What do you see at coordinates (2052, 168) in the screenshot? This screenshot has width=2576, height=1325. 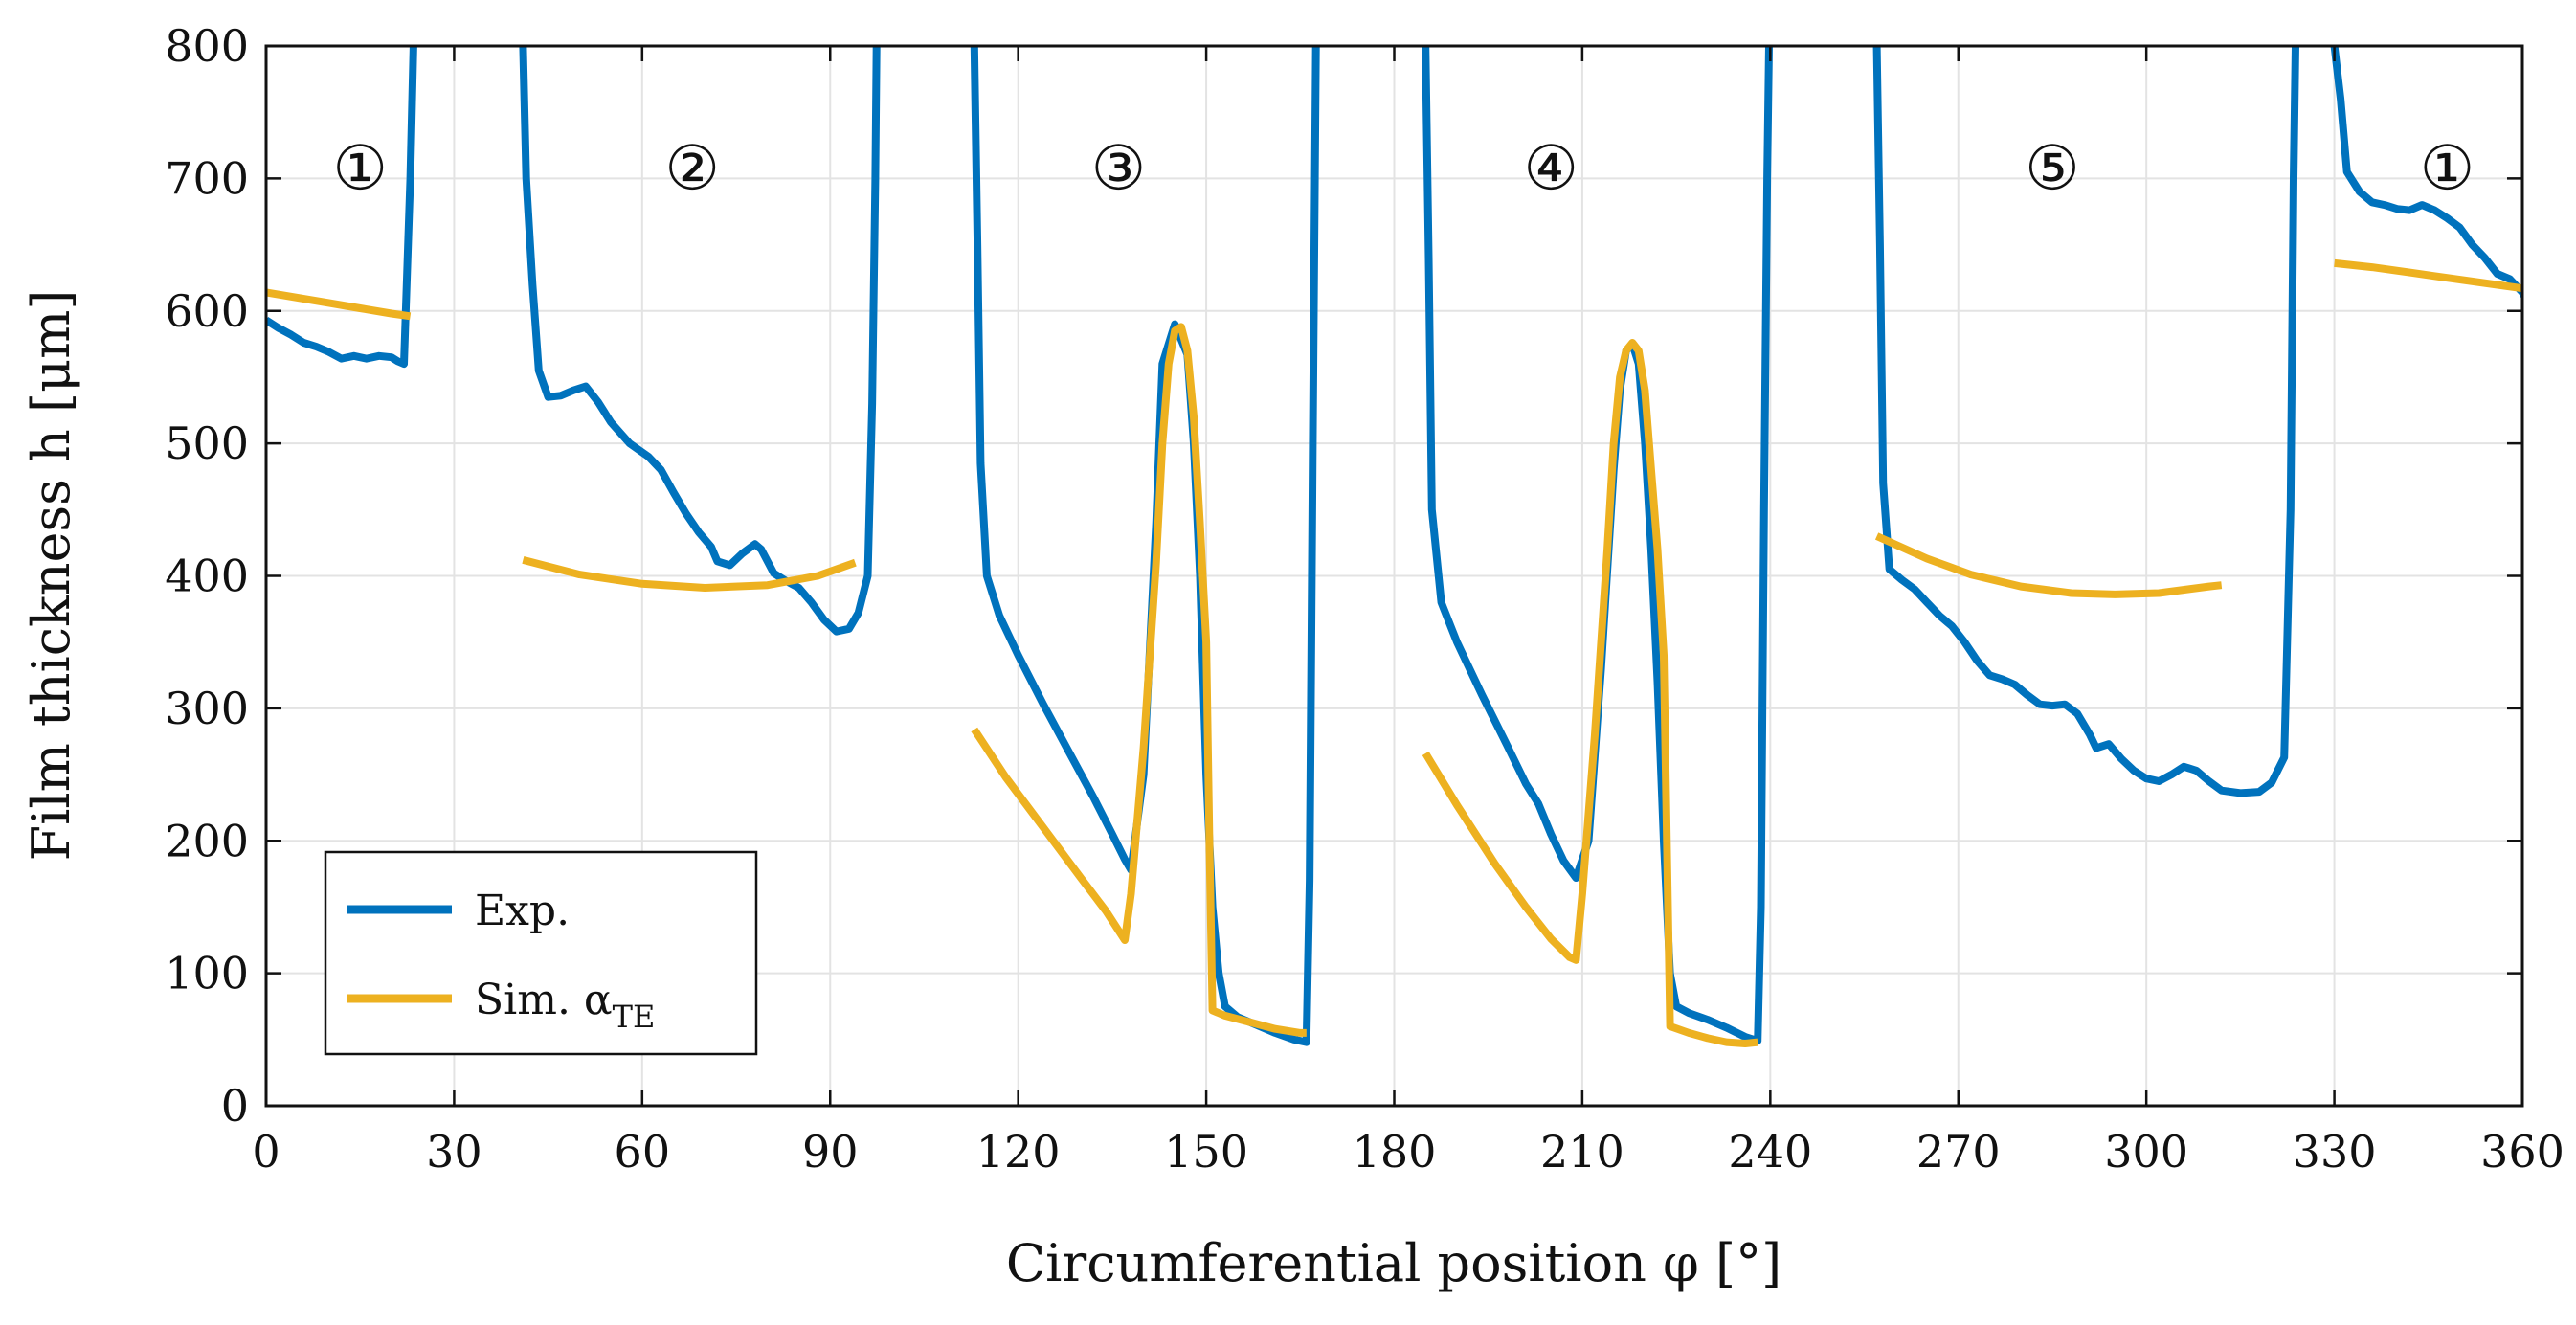 I see `segment-label: ⑤` at bounding box center [2052, 168].